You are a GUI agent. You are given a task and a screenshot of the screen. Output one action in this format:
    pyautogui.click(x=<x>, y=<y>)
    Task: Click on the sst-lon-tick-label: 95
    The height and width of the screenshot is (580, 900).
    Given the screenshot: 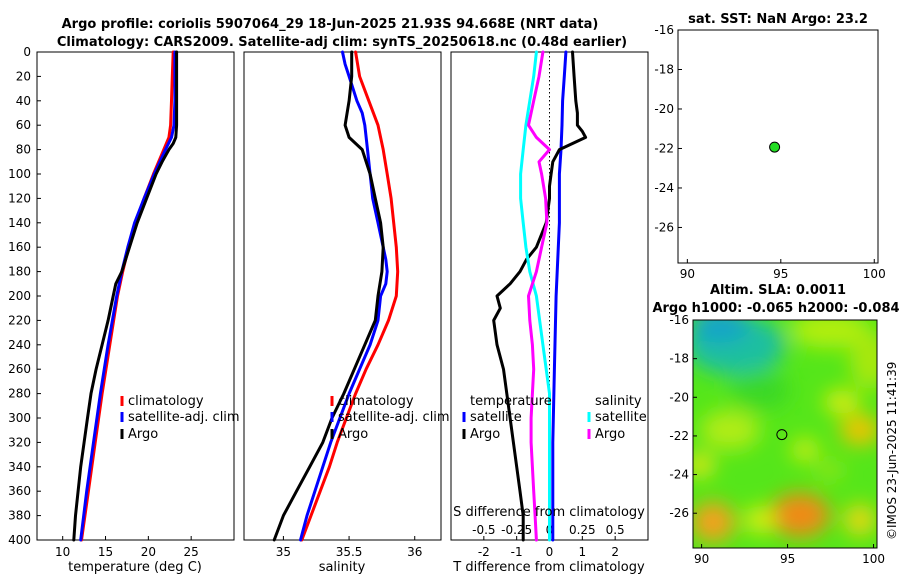 What is the action you would take?
    pyautogui.click(x=780, y=274)
    